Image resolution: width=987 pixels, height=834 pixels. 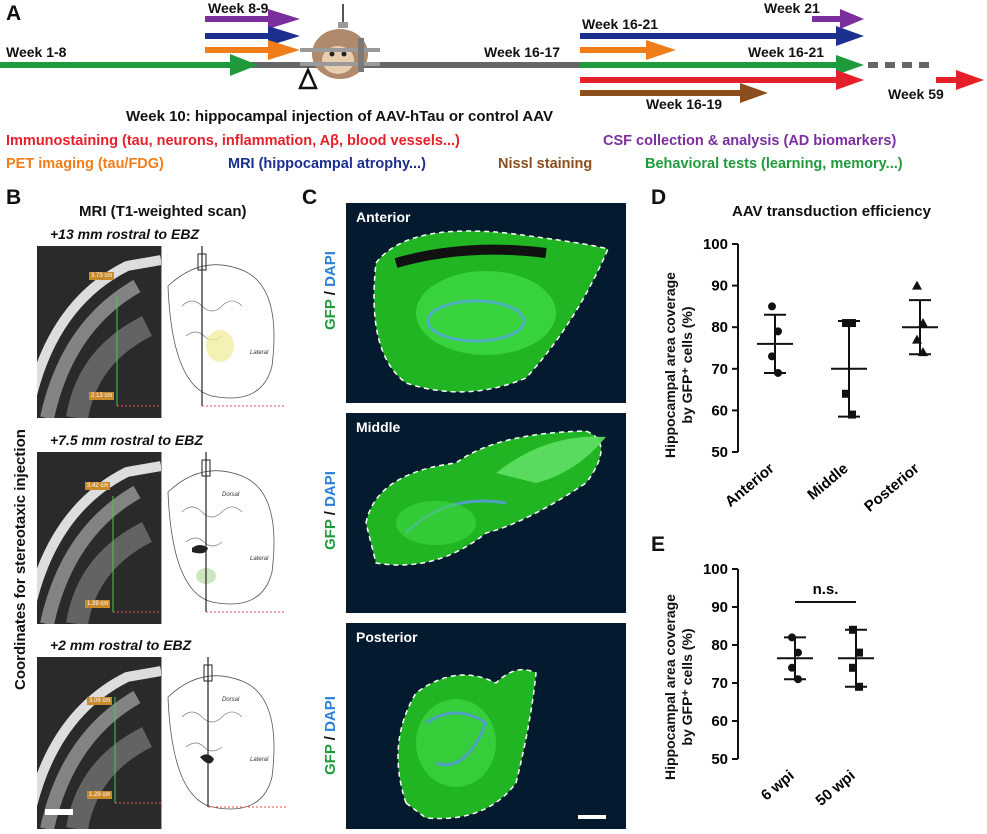 What do you see at coordinates (792, 8) in the screenshot?
I see `label-week-21: Week 21` at bounding box center [792, 8].